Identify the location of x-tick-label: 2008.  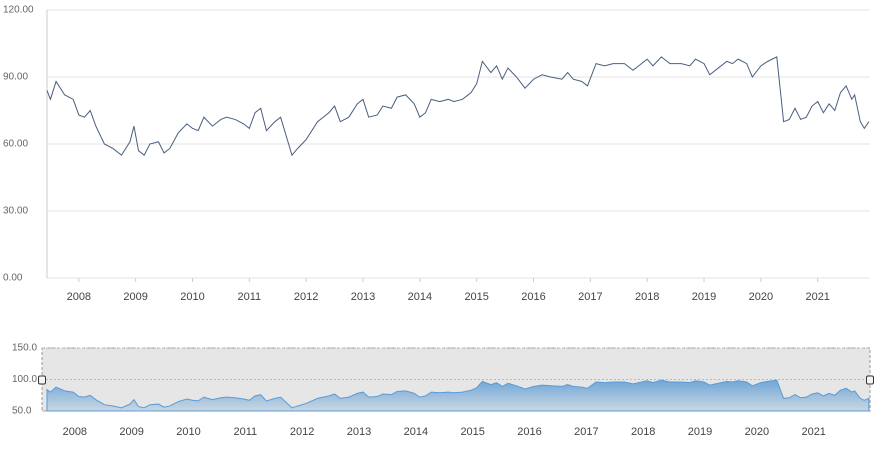
(79, 297).